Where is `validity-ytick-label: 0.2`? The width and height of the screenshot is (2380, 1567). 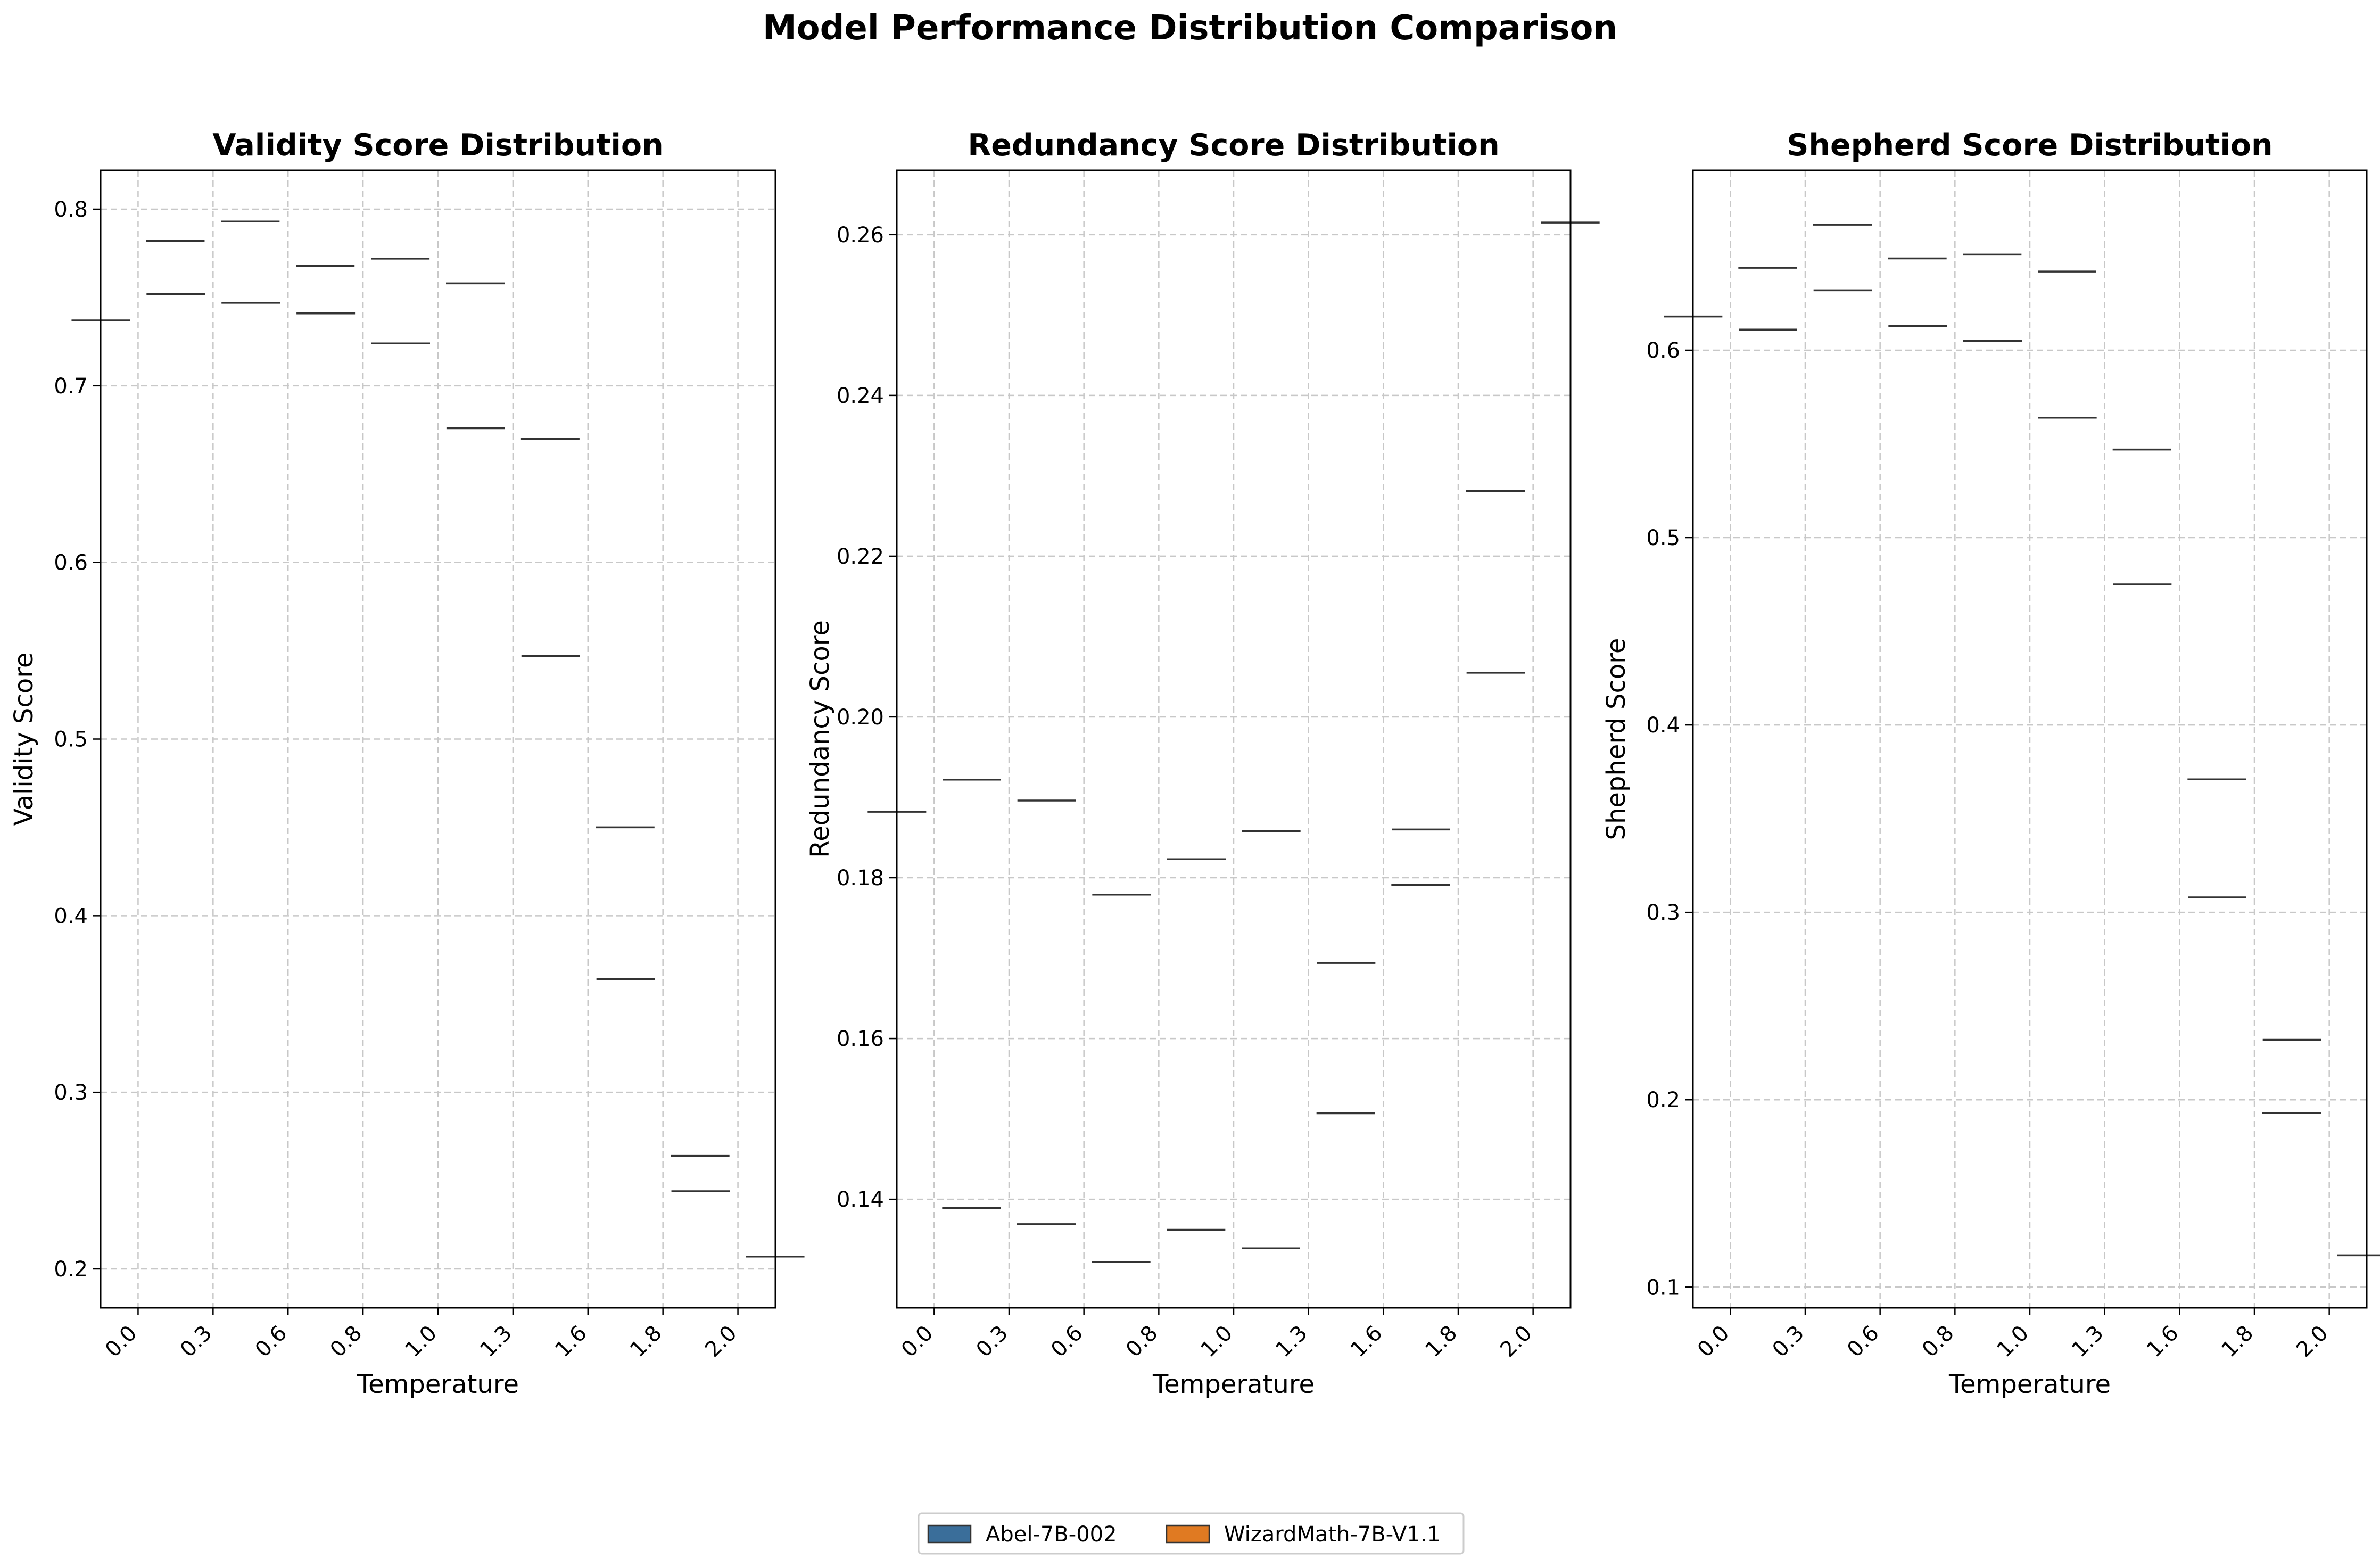 validity-ytick-label: 0.2 is located at coordinates (71, 1270).